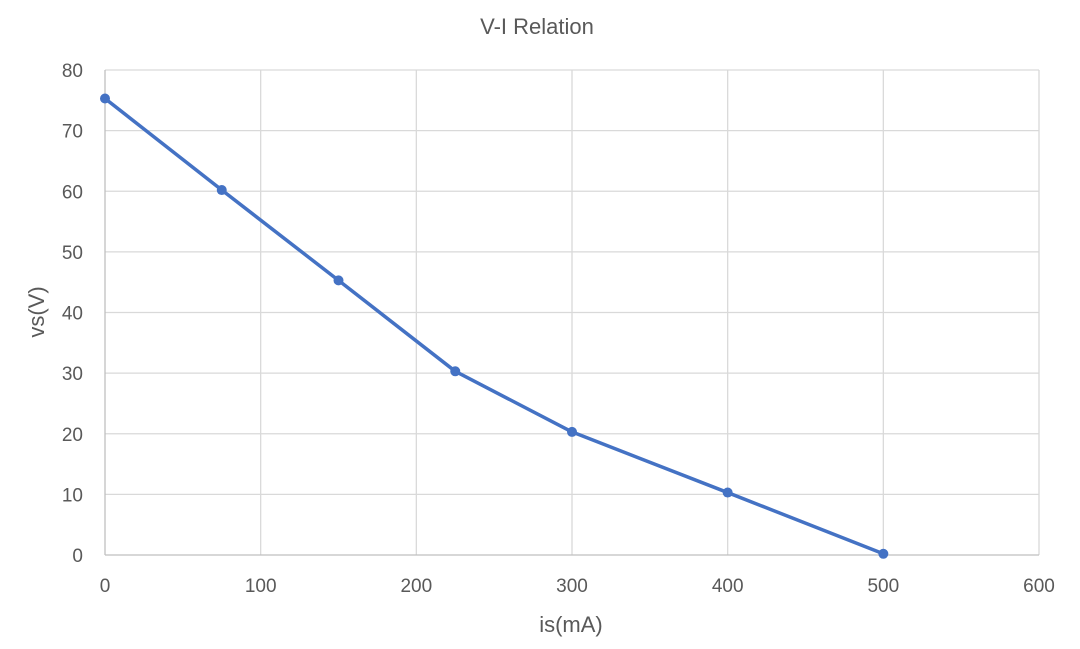  Describe the element at coordinates (261, 586) in the screenshot. I see `x-tick-label: 100` at that location.